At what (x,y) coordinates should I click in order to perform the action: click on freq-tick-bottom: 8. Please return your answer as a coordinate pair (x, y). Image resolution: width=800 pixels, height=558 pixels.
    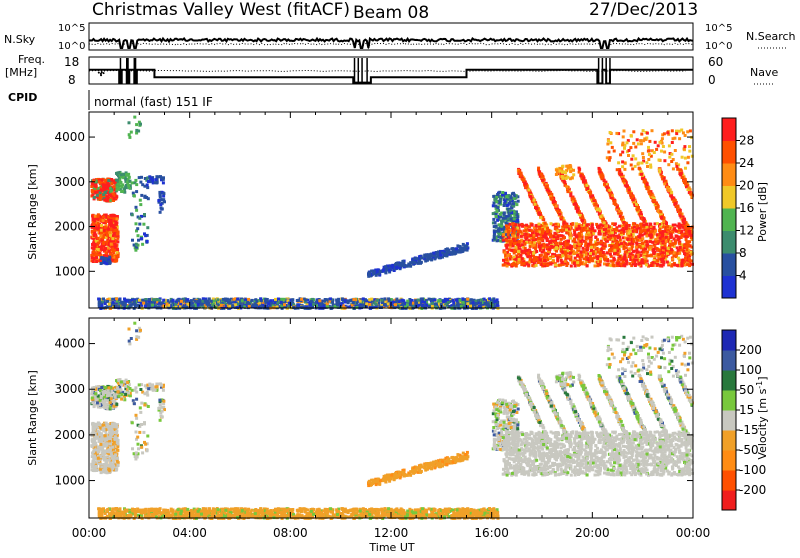
    Looking at the image, I should click on (72, 80).